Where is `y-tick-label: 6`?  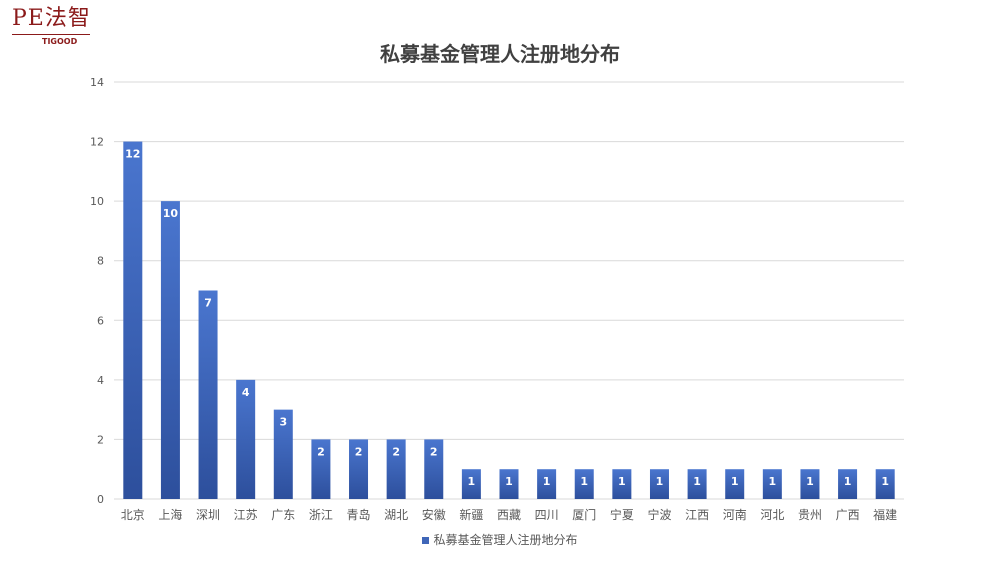
y-tick-label: 6 is located at coordinates (100, 320).